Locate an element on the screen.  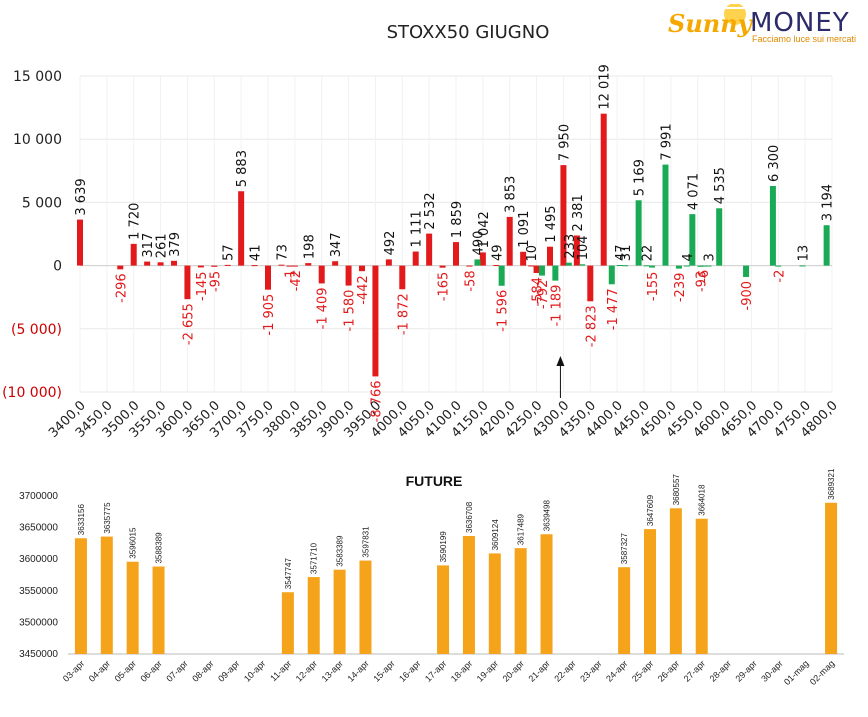
top-data-label: 1 111 is located at coordinates (417, 228).